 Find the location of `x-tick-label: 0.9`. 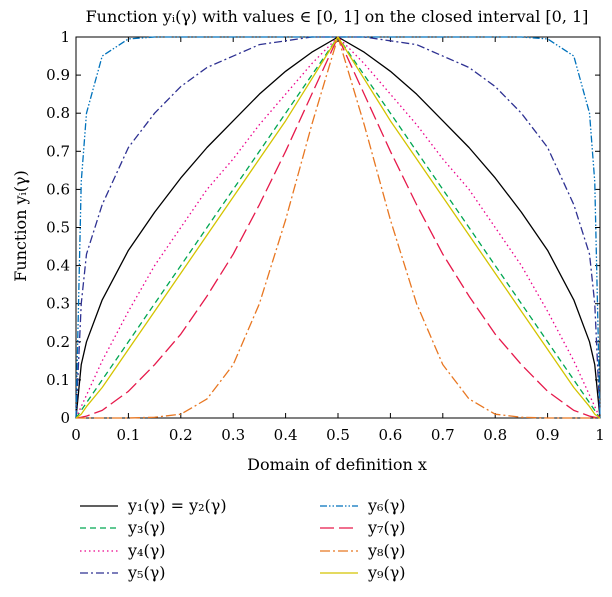

x-tick-label: 0.9 is located at coordinates (548, 435).